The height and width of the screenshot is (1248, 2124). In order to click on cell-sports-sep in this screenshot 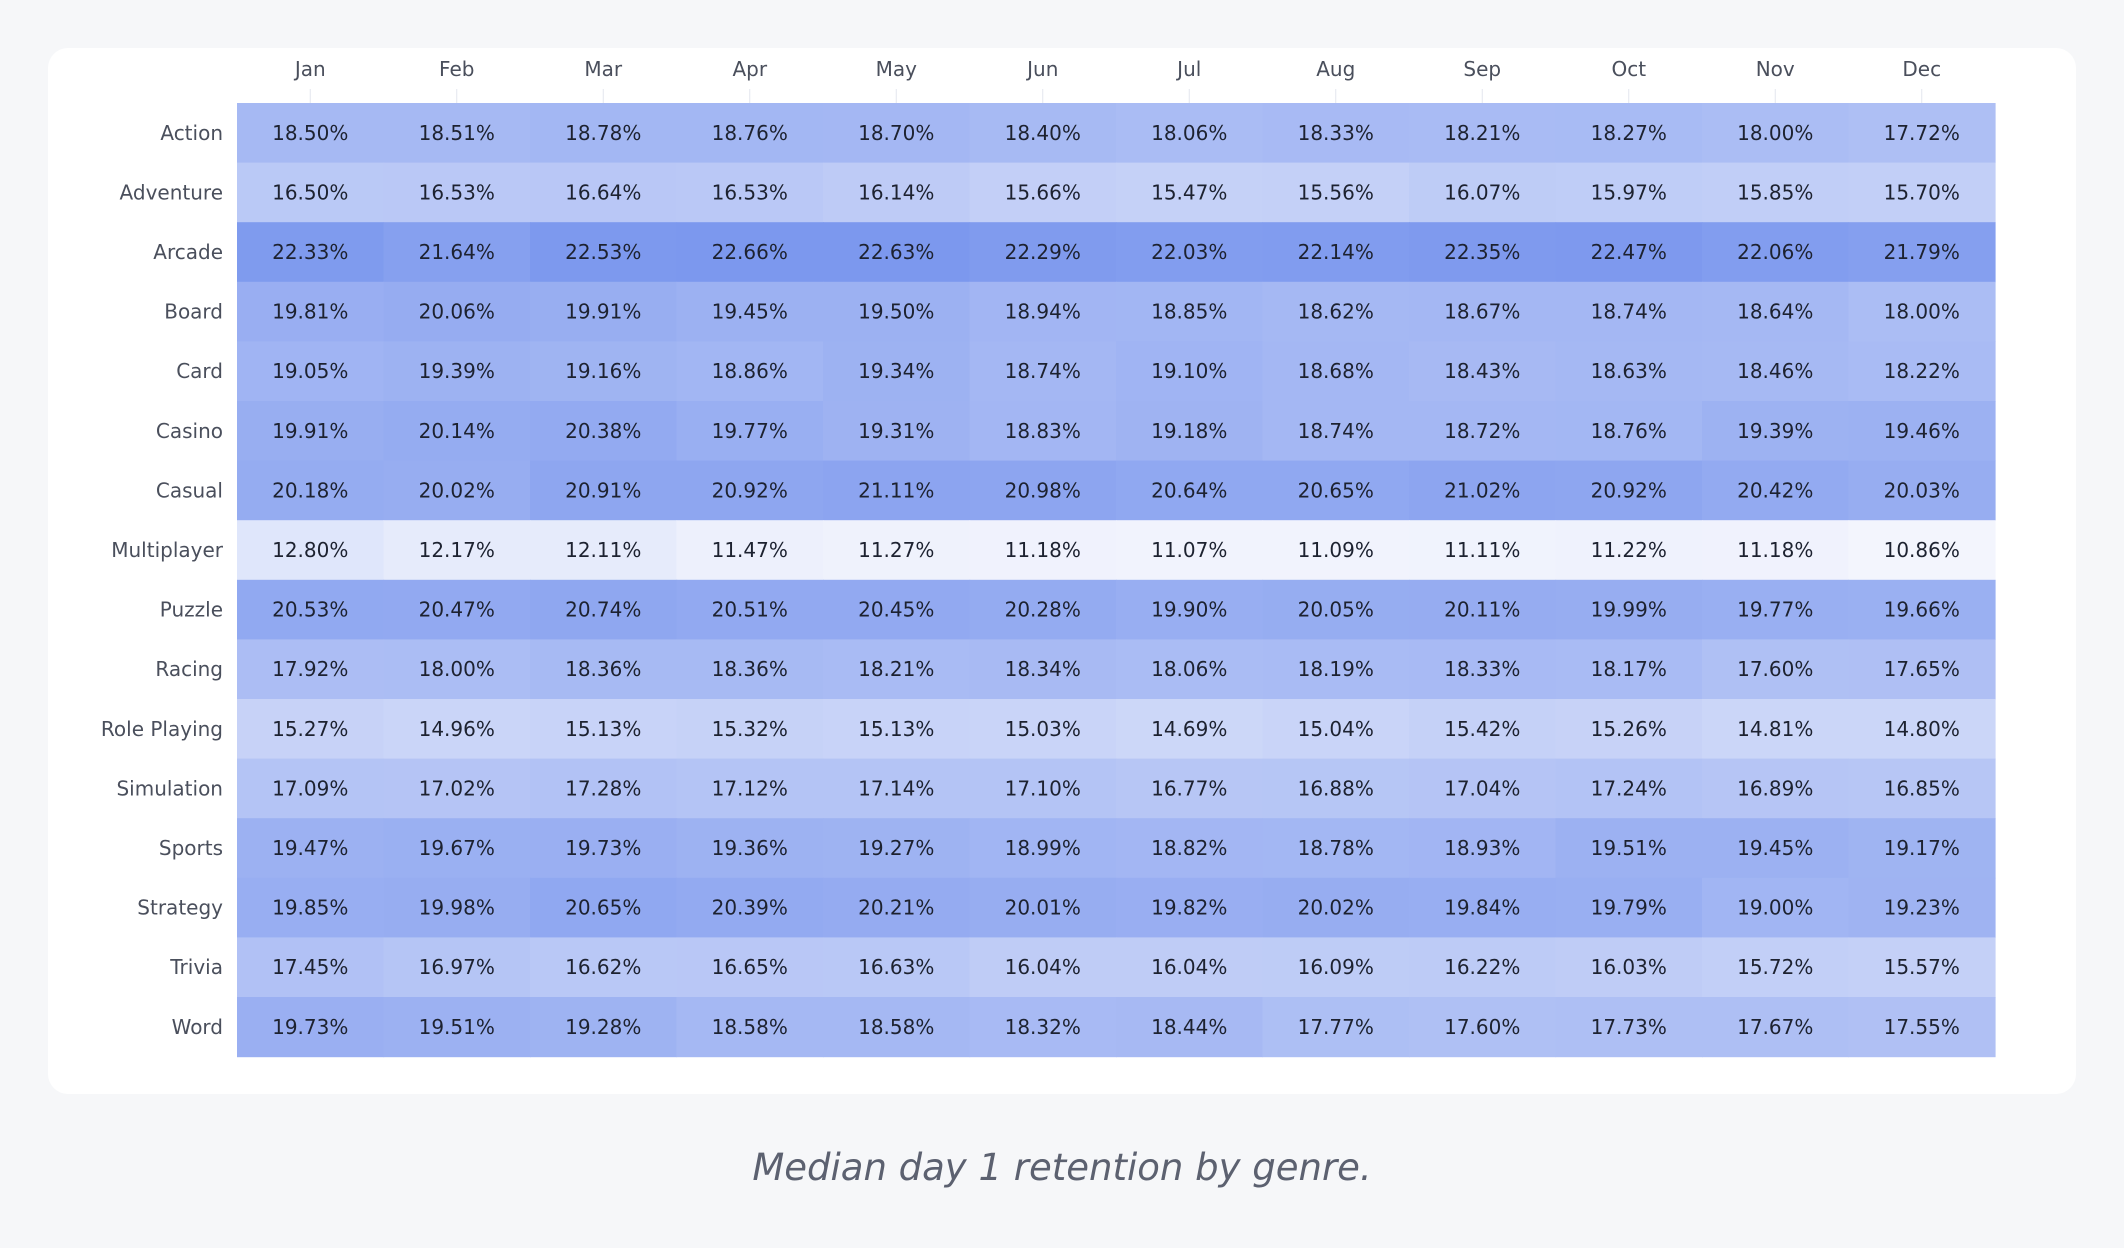, I will do `click(1483, 848)`.